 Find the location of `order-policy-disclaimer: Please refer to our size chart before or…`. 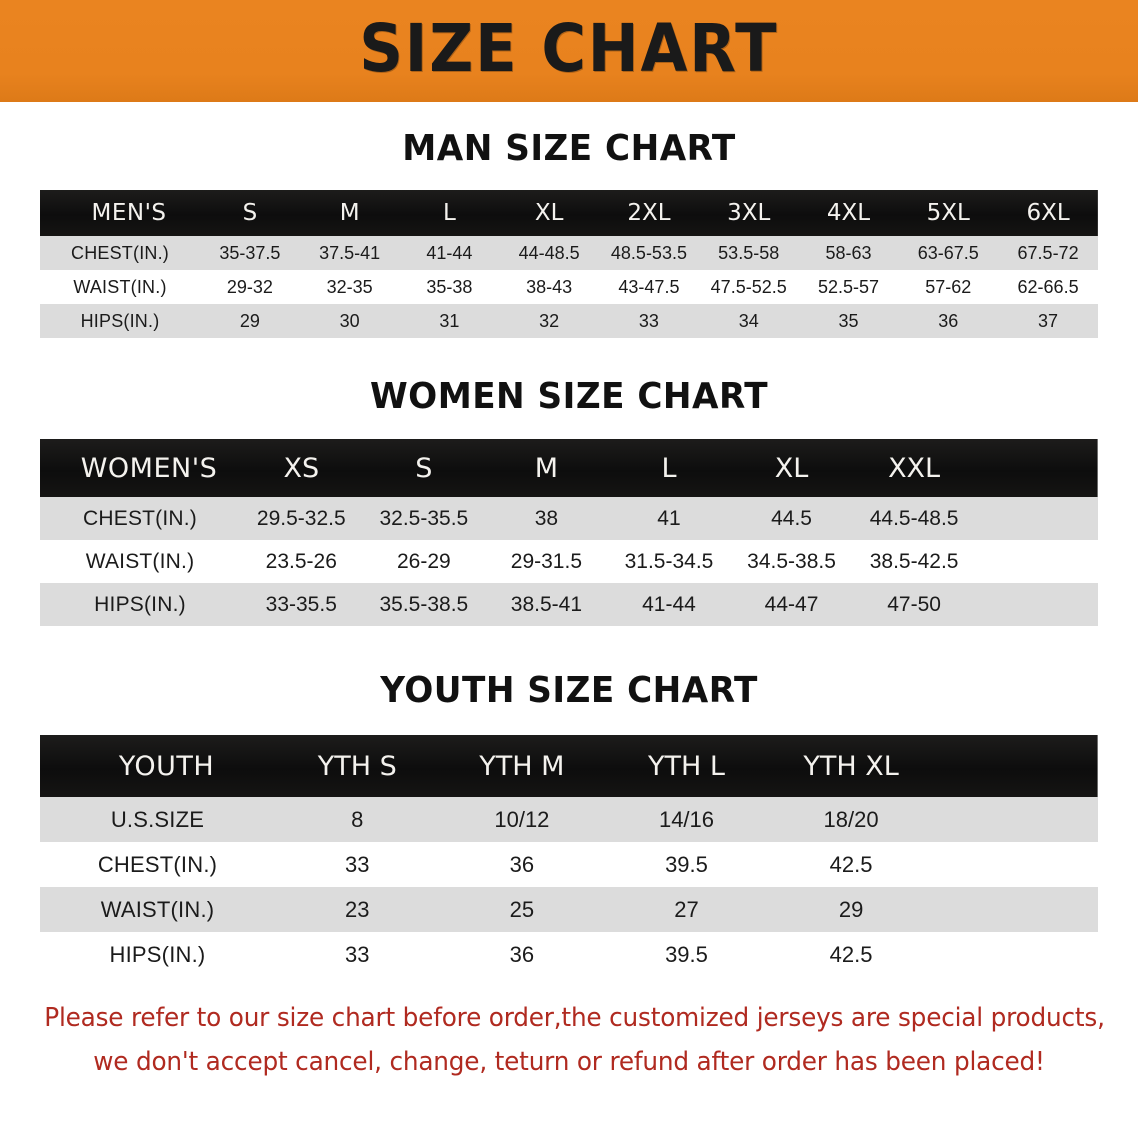

order-policy-disclaimer: Please refer to our size chart before or… is located at coordinates (574, 1041).